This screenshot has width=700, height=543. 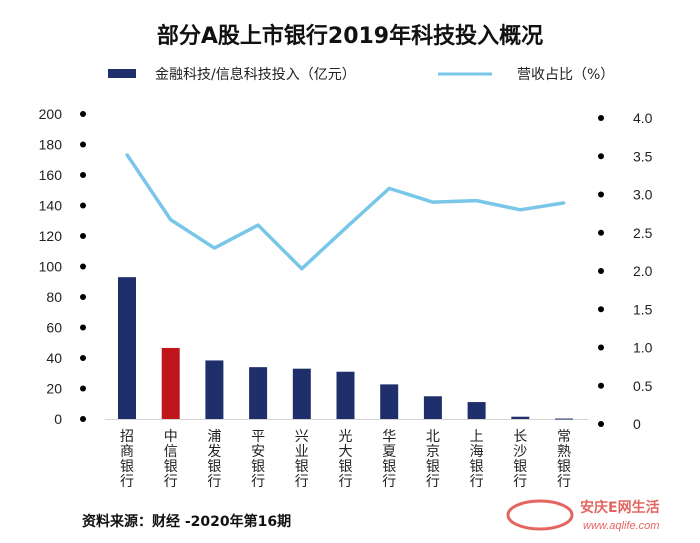 What do you see at coordinates (122, 73) in the screenshot?
I see `legend-bar-swatch` at bounding box center [122, 73].